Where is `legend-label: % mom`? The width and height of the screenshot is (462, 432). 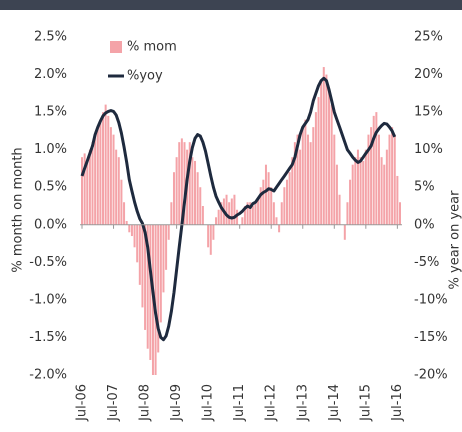
legend-label: % mom is located at coordinates (152, 47).